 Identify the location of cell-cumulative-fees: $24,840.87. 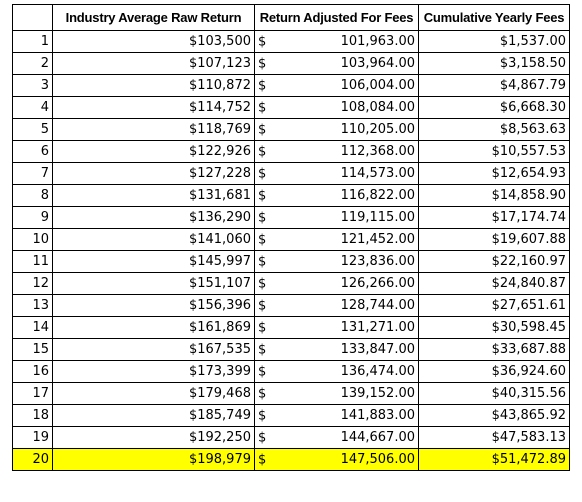
(494, 283).